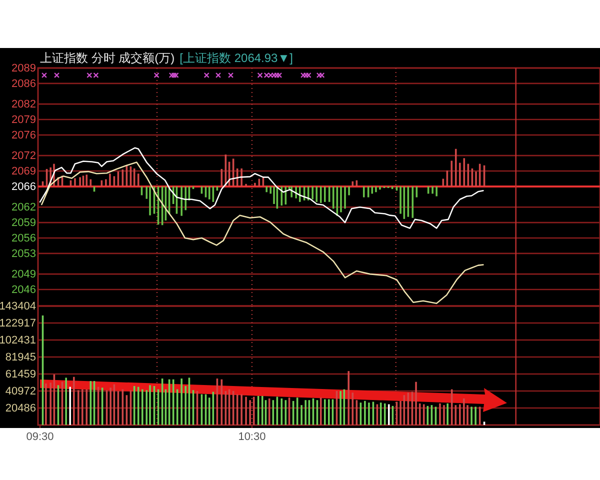 This screenshot has height=480, width=600. I want to click on y-tick-label: 2079, so click(24, 120).